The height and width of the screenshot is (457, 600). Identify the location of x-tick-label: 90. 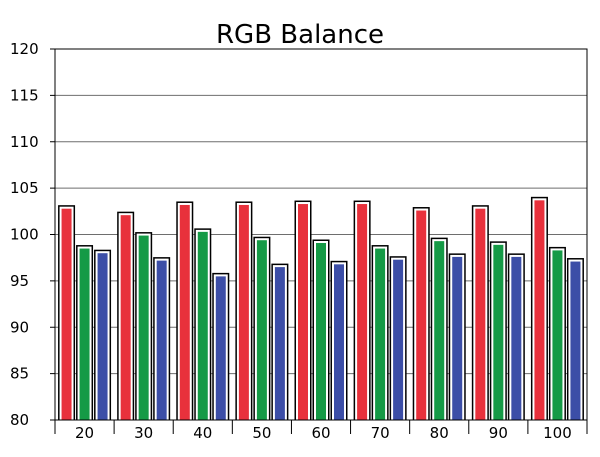
(498, 433).